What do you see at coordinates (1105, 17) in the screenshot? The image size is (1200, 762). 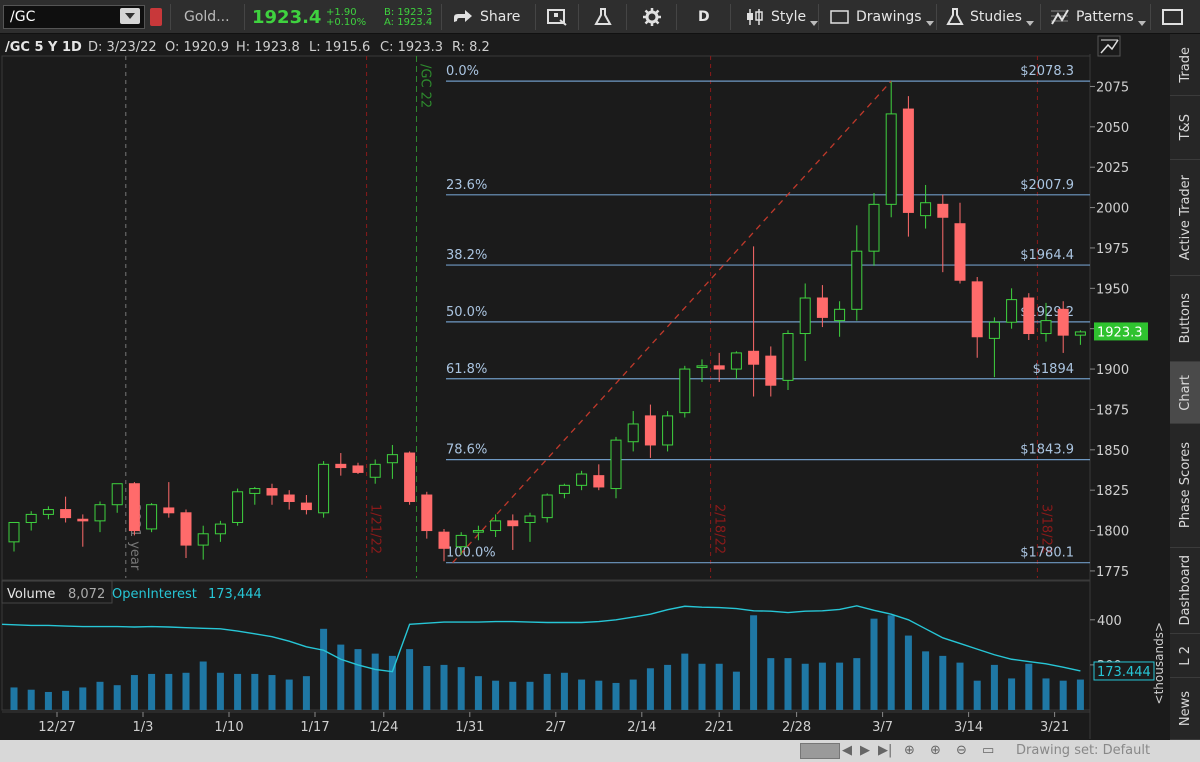 I see `patterns-label: Patterns` at bounding box center [1105, 17].